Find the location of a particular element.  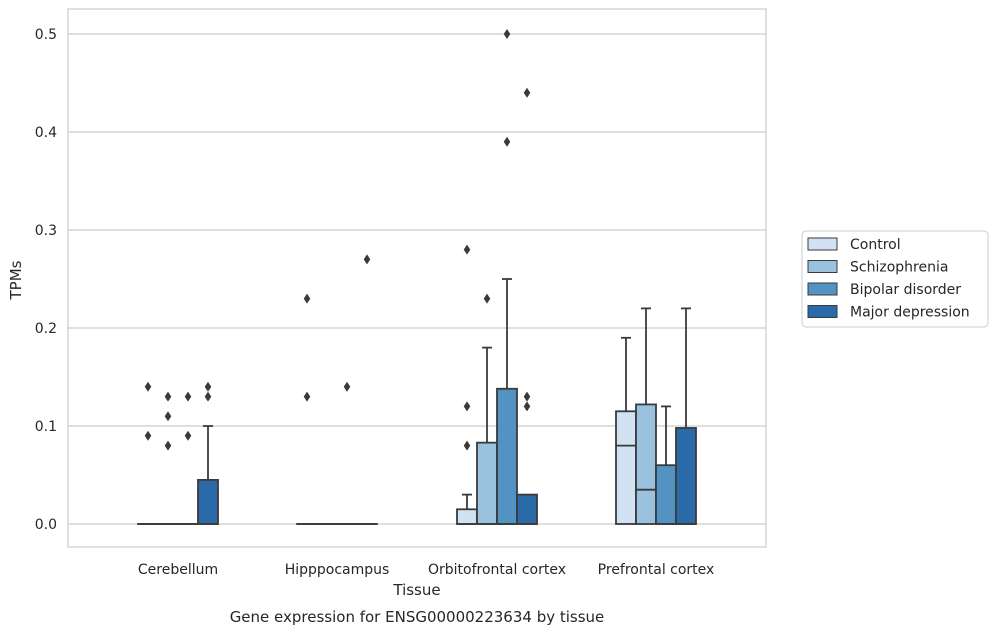

legend-entry: Bipolar disorder is located at coordinates (905, 290).